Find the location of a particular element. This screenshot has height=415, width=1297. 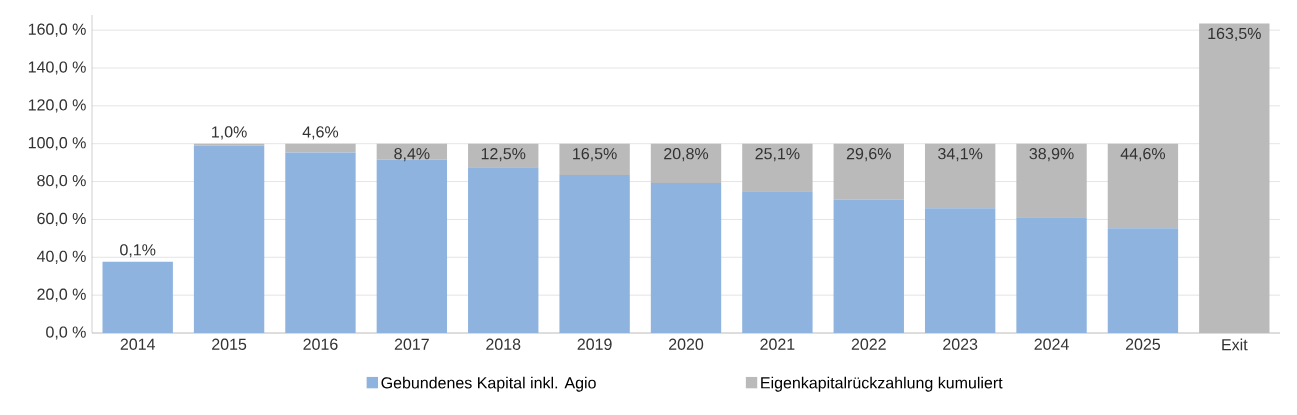

legend-label: Eigenkapitalrückzahlung kumuliert is located at coordinates (882, 384).